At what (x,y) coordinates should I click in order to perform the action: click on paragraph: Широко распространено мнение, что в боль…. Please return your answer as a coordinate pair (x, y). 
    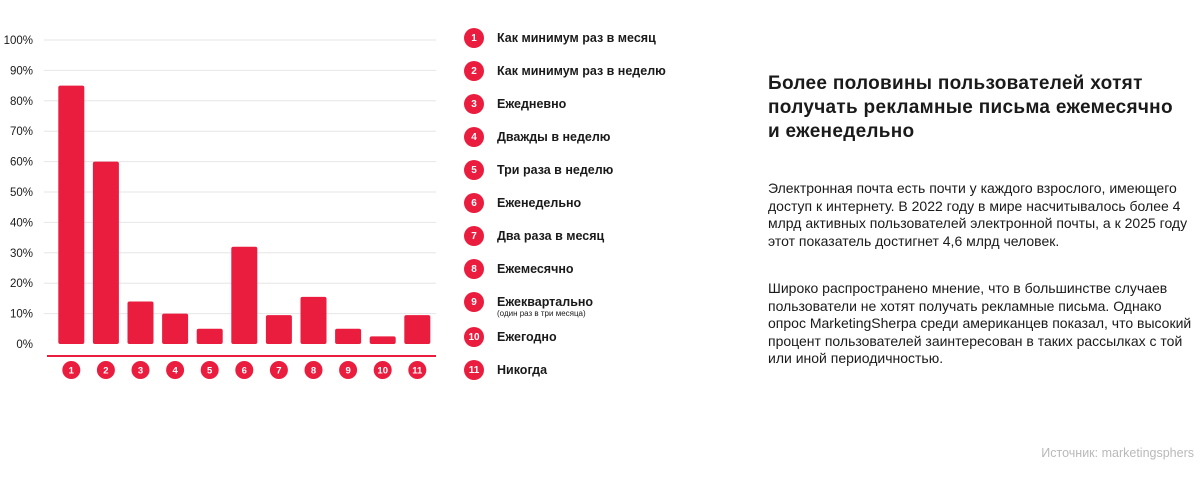
    Looking at the image, I should click on (980, 323).